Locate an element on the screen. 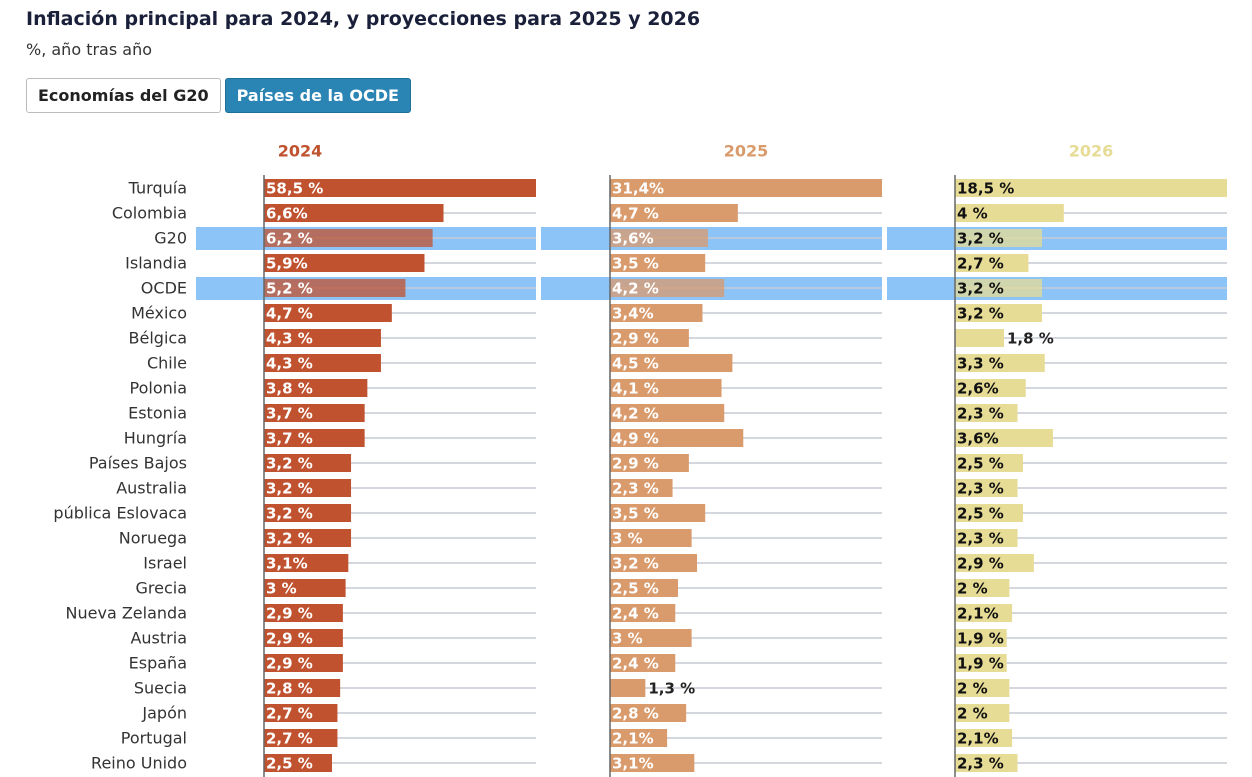 This screenshot has width=1252, height=777. category-label: Islandia is located at coordinates (156, 263).